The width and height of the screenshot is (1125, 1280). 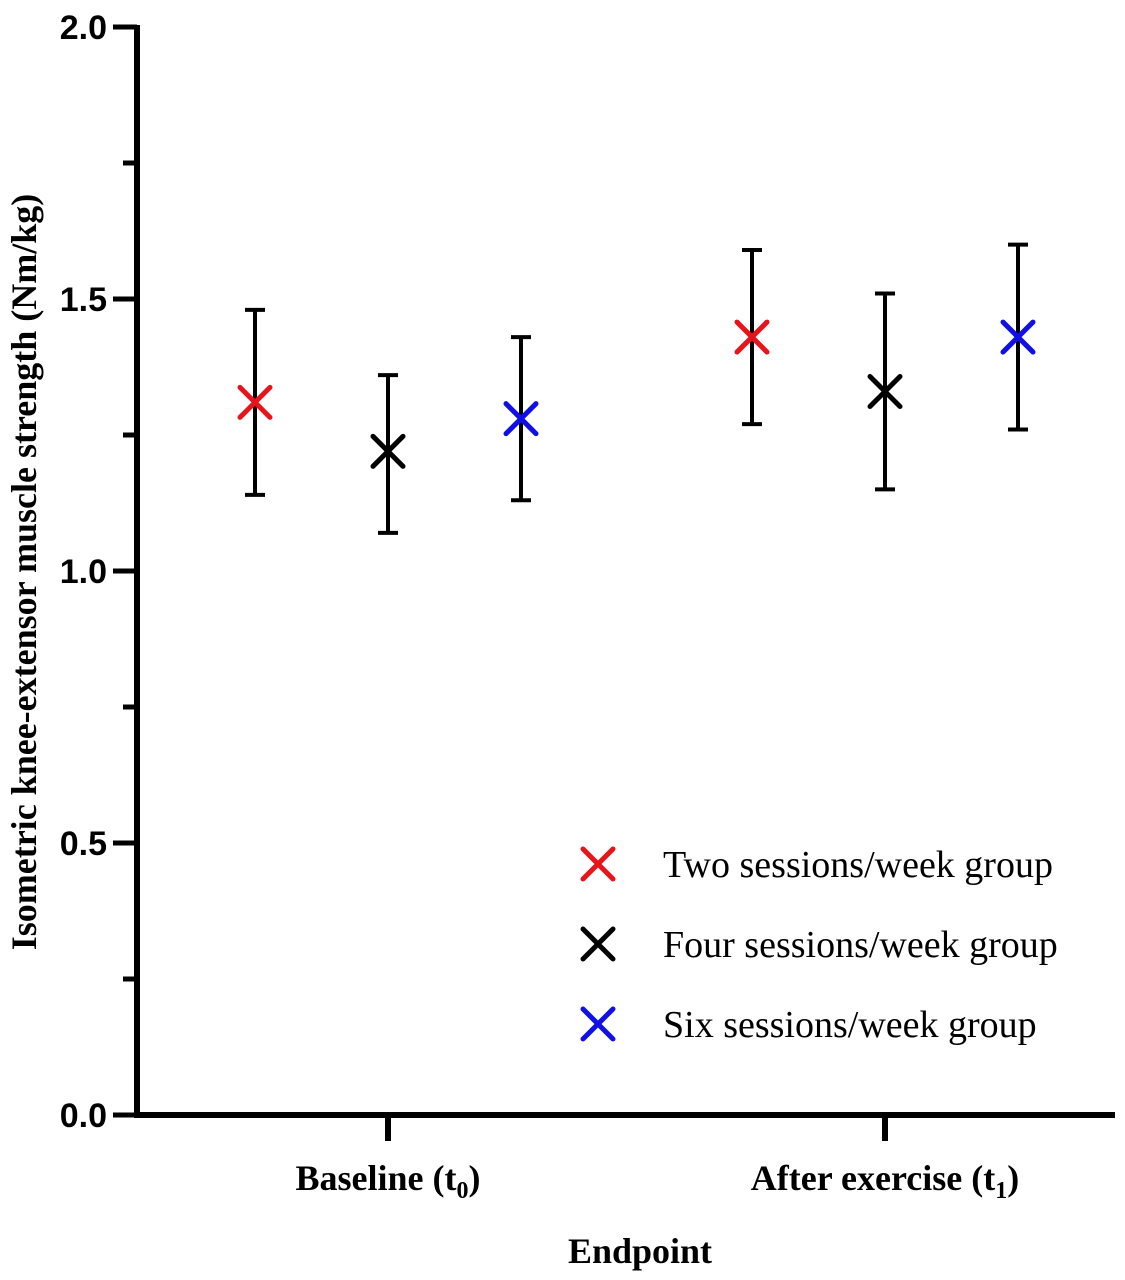 I want to click on x-tick-label: After exercise (t1), so click(x=885, y=1181).